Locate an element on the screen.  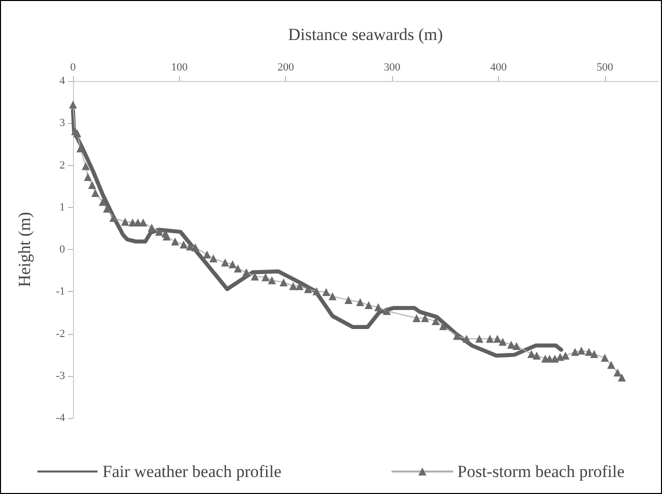
y-tick-label: -1 is located at coordinates (60, 292).